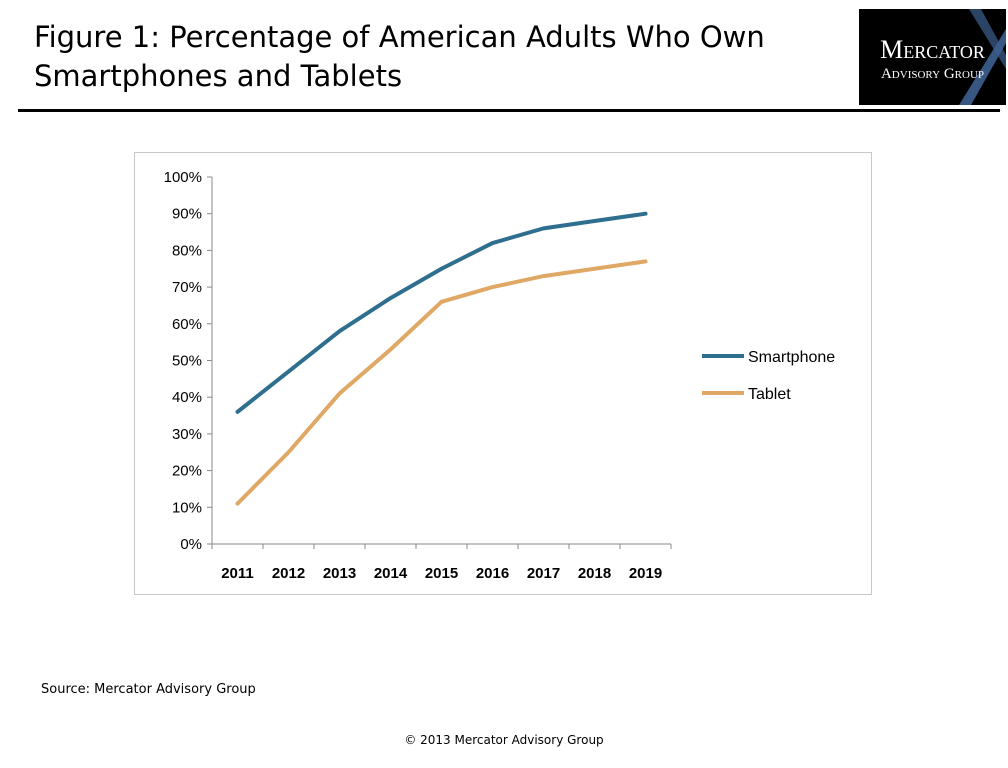 This screenshot has height=768, width=1008. Describe the element at coordinates (187, 287) in the screenshot. I see `y-tick-label: 70%` at that location.